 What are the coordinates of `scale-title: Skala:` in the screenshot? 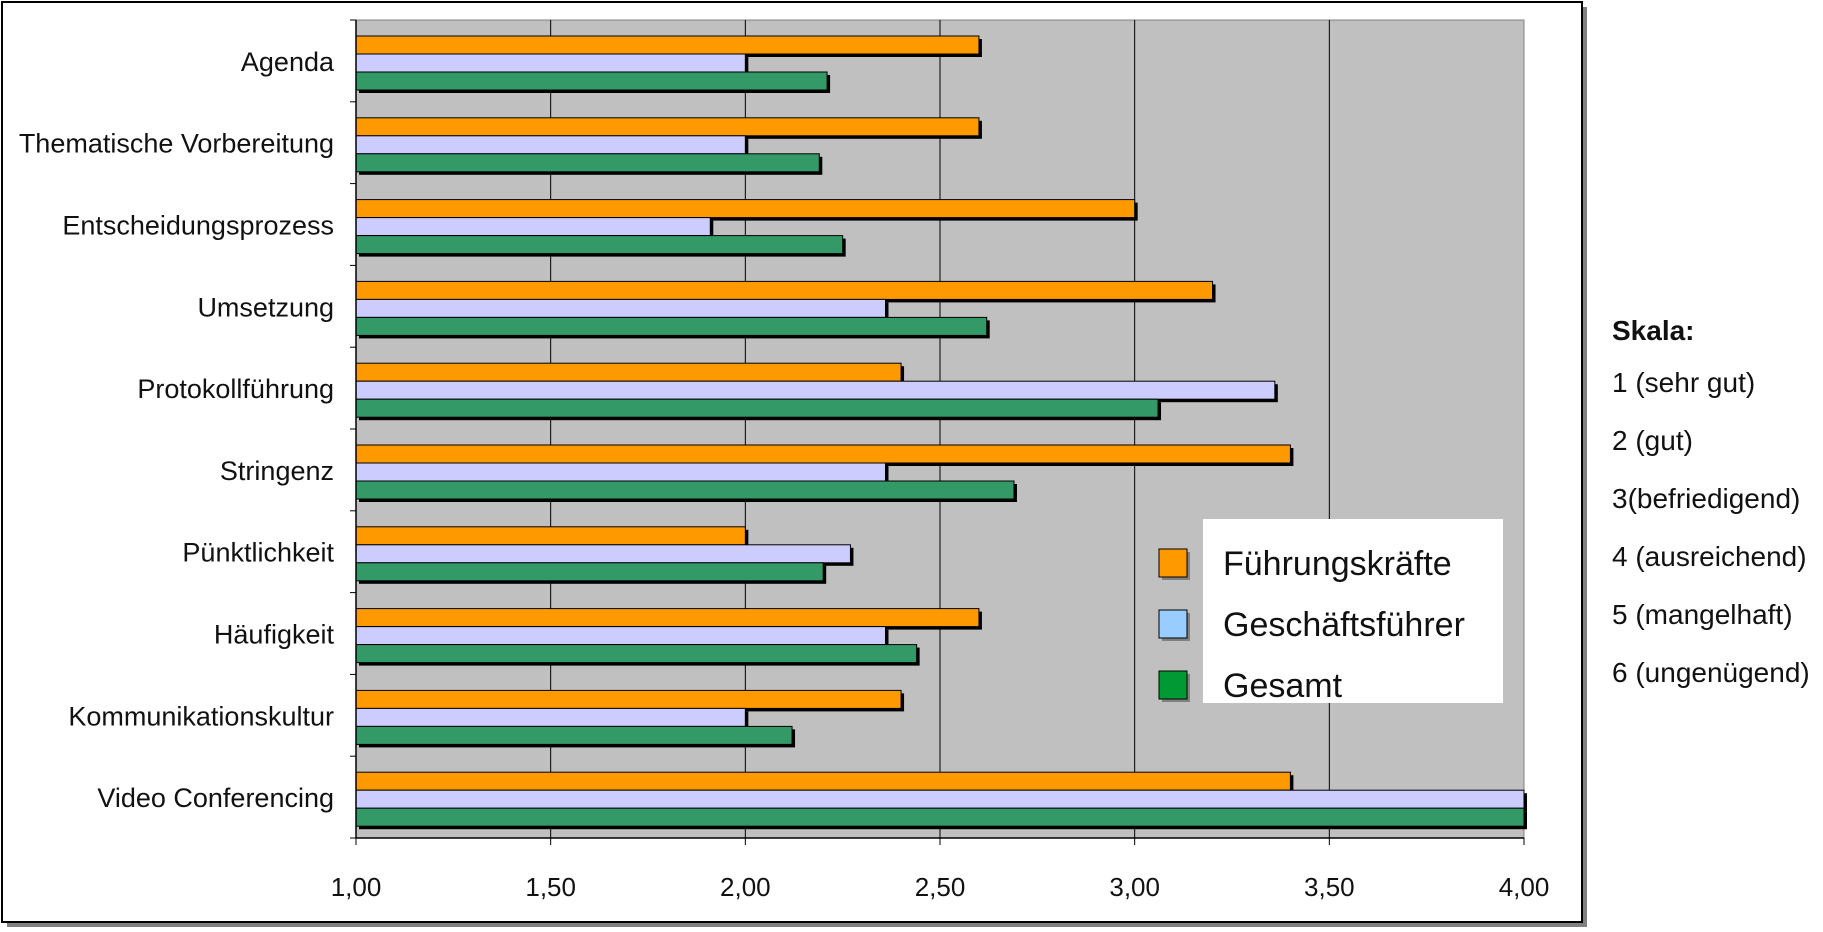 It's located at (1653, 330).